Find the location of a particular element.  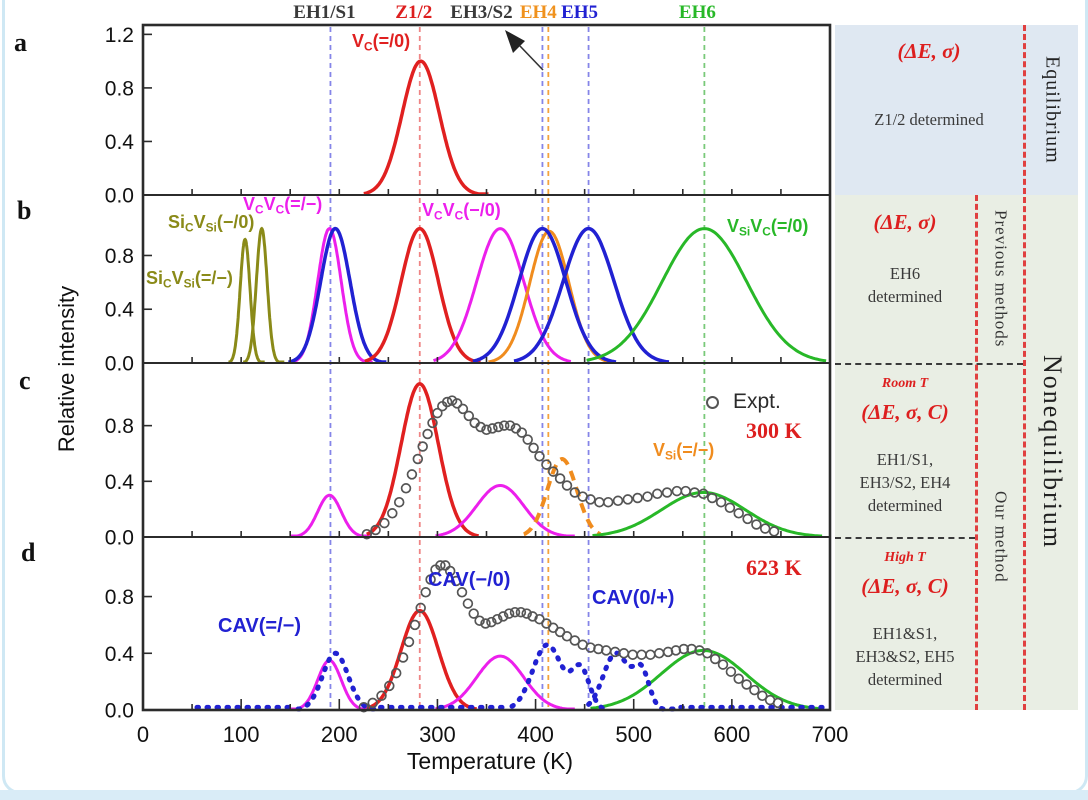

panel-letter-c: c is located at coordinates (25, 380).